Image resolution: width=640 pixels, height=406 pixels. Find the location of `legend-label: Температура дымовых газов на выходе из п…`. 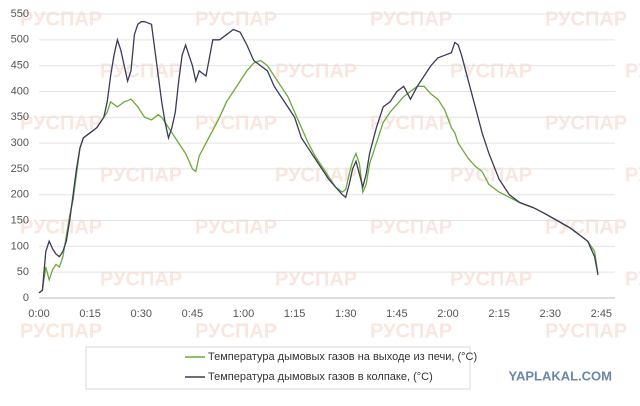

legend-label: Температура дымовых газов на выходе из п… is located at coordinates (342, 357).